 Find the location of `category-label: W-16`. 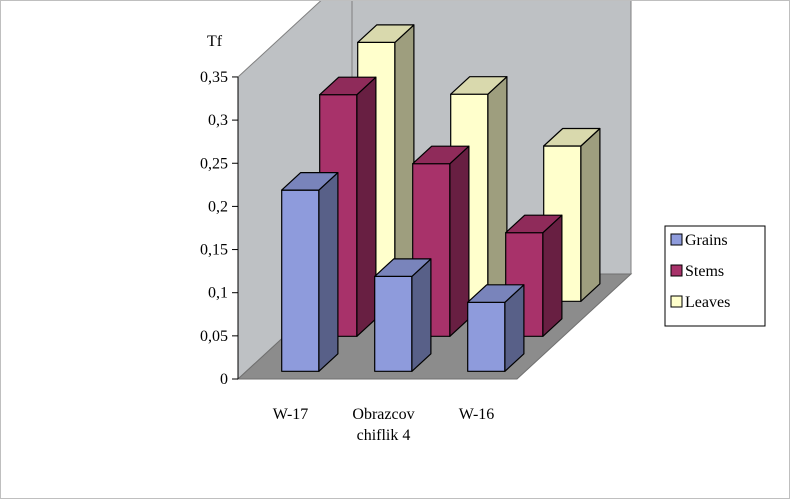

category-label: W-16 is located at coordinates (477, 414).